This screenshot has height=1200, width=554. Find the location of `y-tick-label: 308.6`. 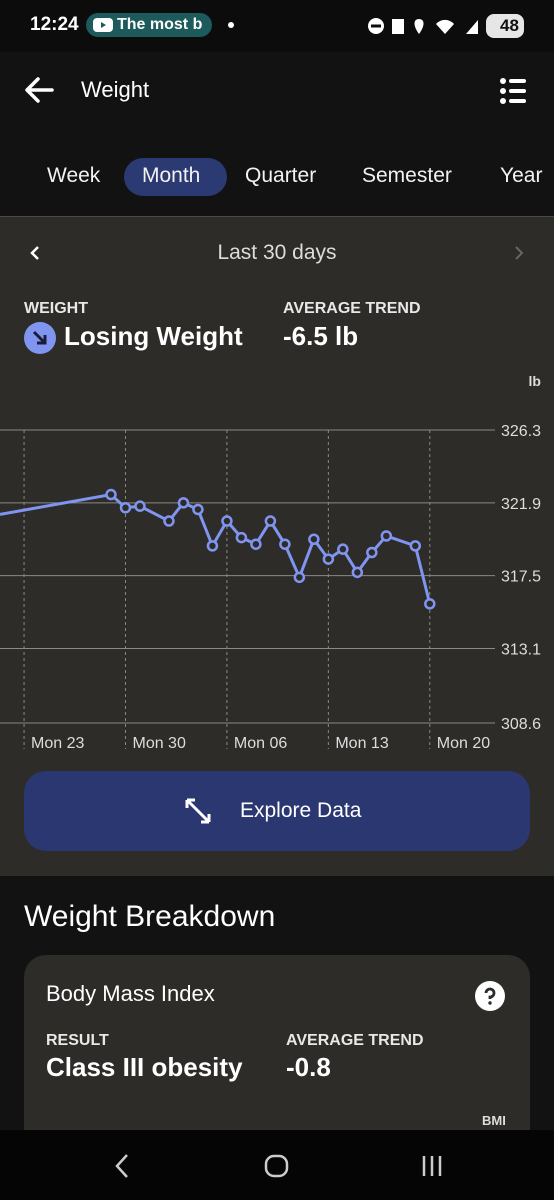

y-tick-label: 308.6 is located at coordinates (521, 724).